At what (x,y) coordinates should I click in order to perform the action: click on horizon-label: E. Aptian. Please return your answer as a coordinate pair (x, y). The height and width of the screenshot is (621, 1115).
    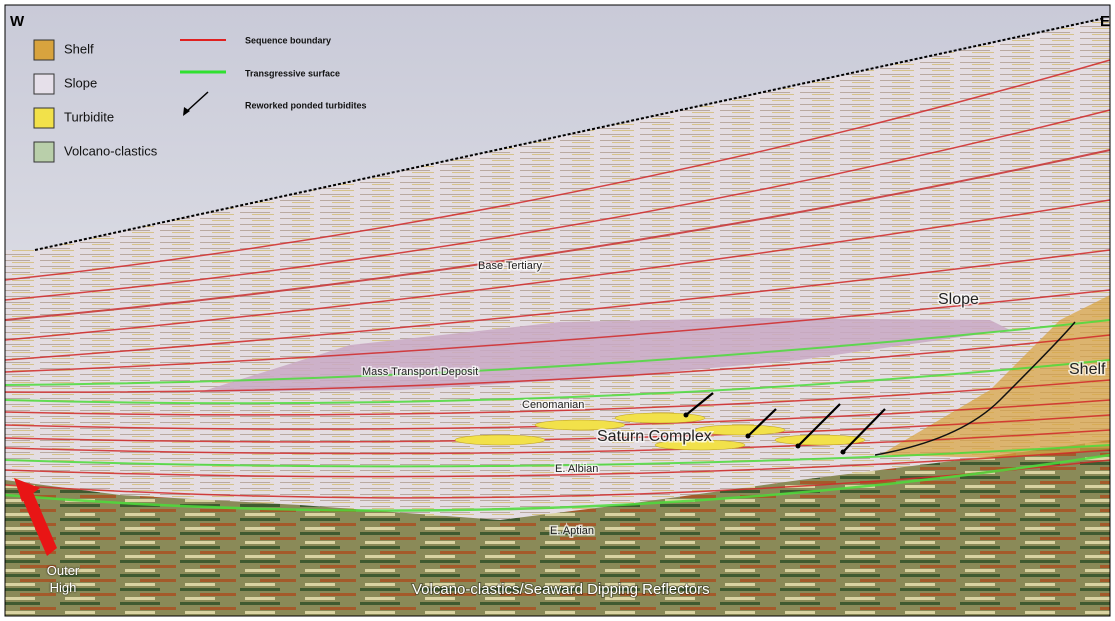
    Looking at the image, I should click on (572, 531).